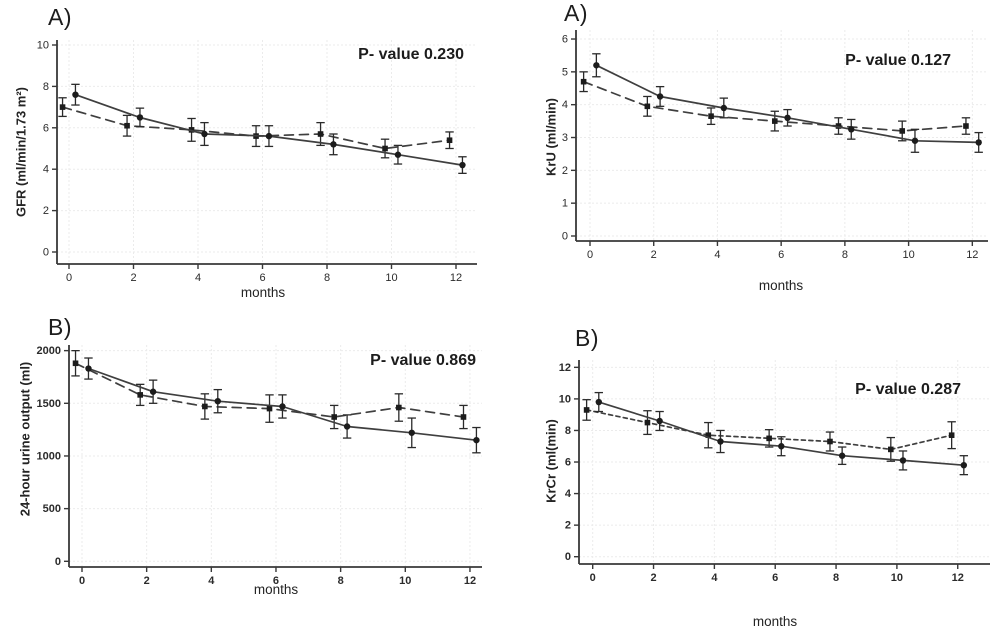 The width and height of the screenshot is (1001, 636). I want to click on svg-text: 1000, so click(49, 456).